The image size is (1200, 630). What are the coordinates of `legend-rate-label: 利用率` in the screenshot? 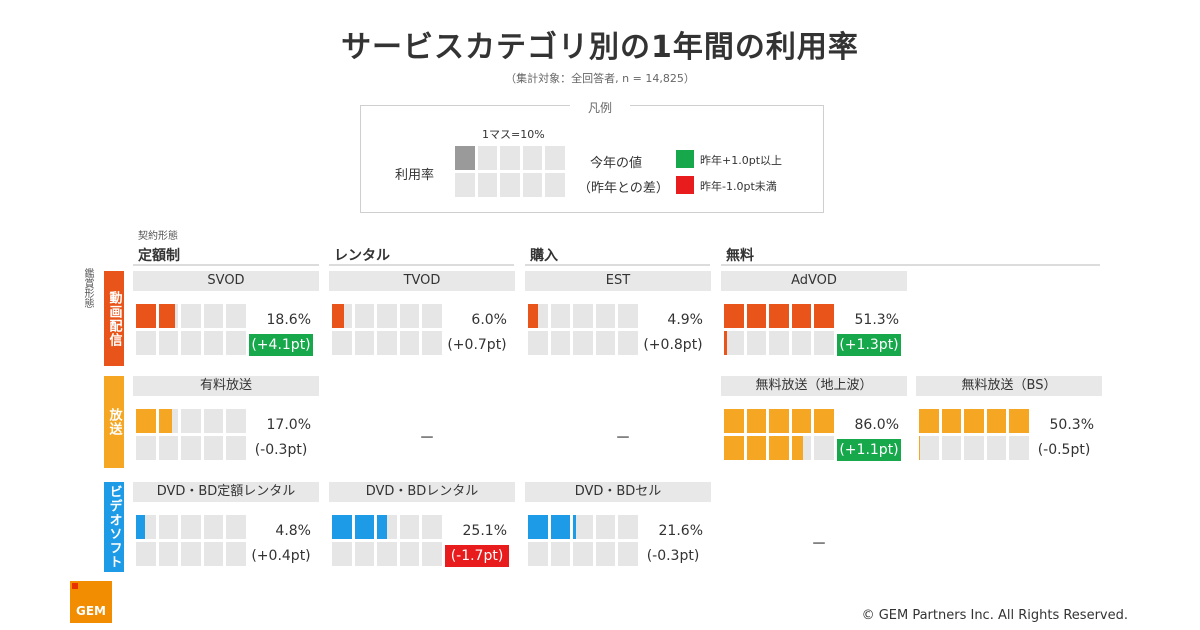 It's located at (415, 175).